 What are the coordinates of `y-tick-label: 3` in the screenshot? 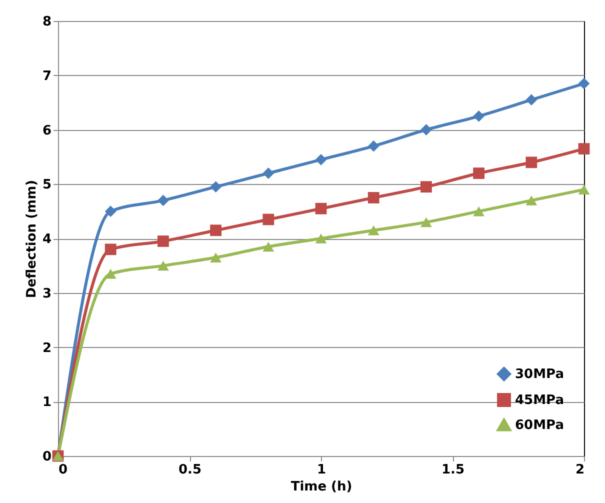 It's located at (47, 294).